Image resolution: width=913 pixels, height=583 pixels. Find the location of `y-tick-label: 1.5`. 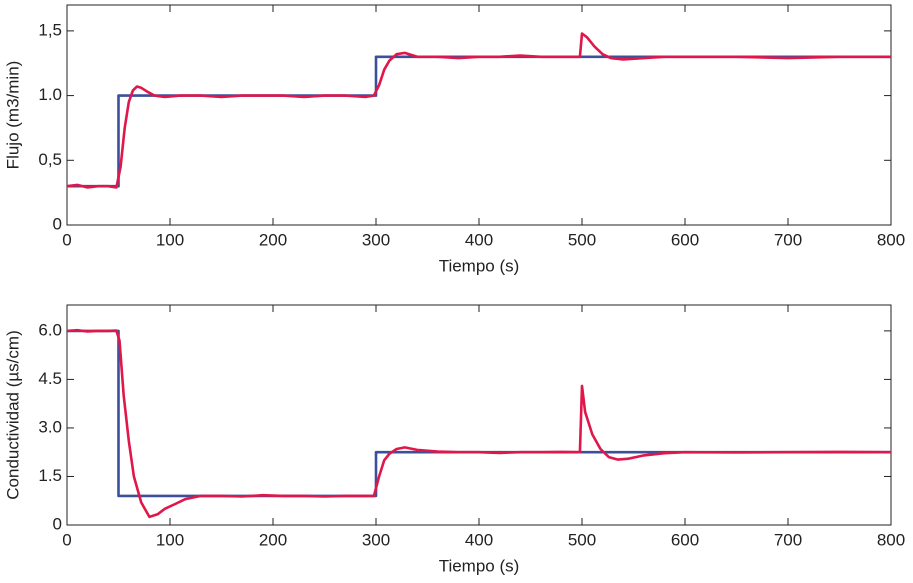

y-tick-label: 1.5 is located at coordinates (50, 475).